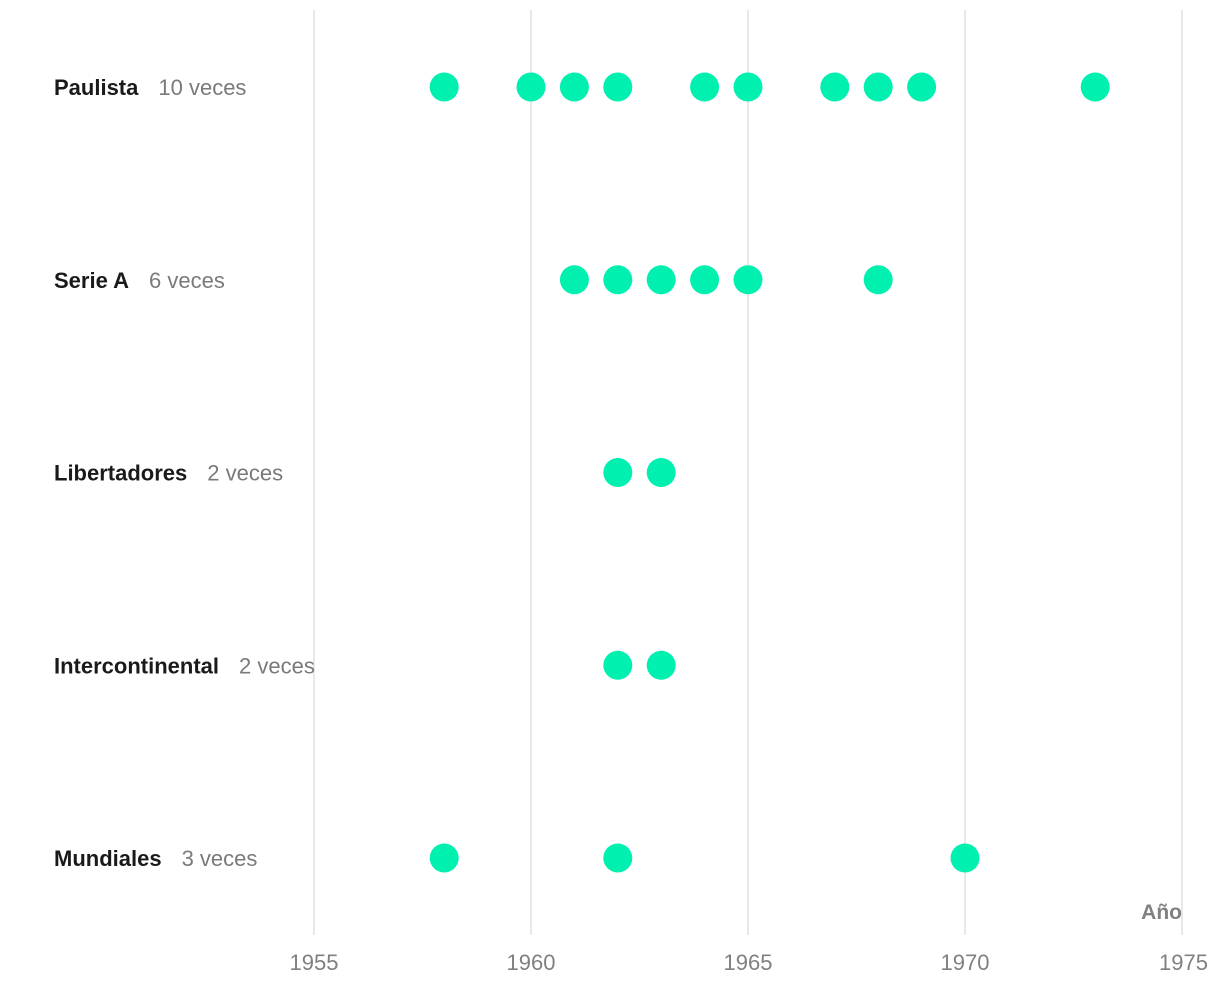  What do you see at coordinates (835, 87) in the screenshot?
I see `data-point-1967` at bounding box center [835, 87].